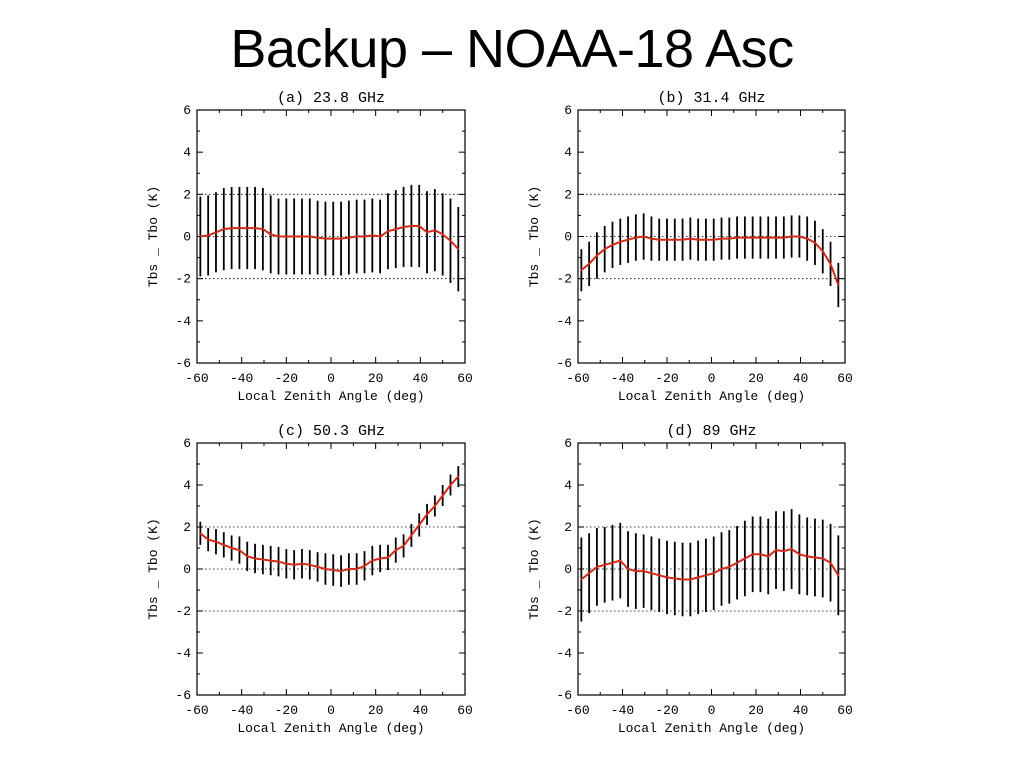 This screenshot has height=768, width=1024. Describe the element at coordinates (330, 728) in the screenshot. I see `x-axis-label: Local Zenith Angle (deg)` at that location.